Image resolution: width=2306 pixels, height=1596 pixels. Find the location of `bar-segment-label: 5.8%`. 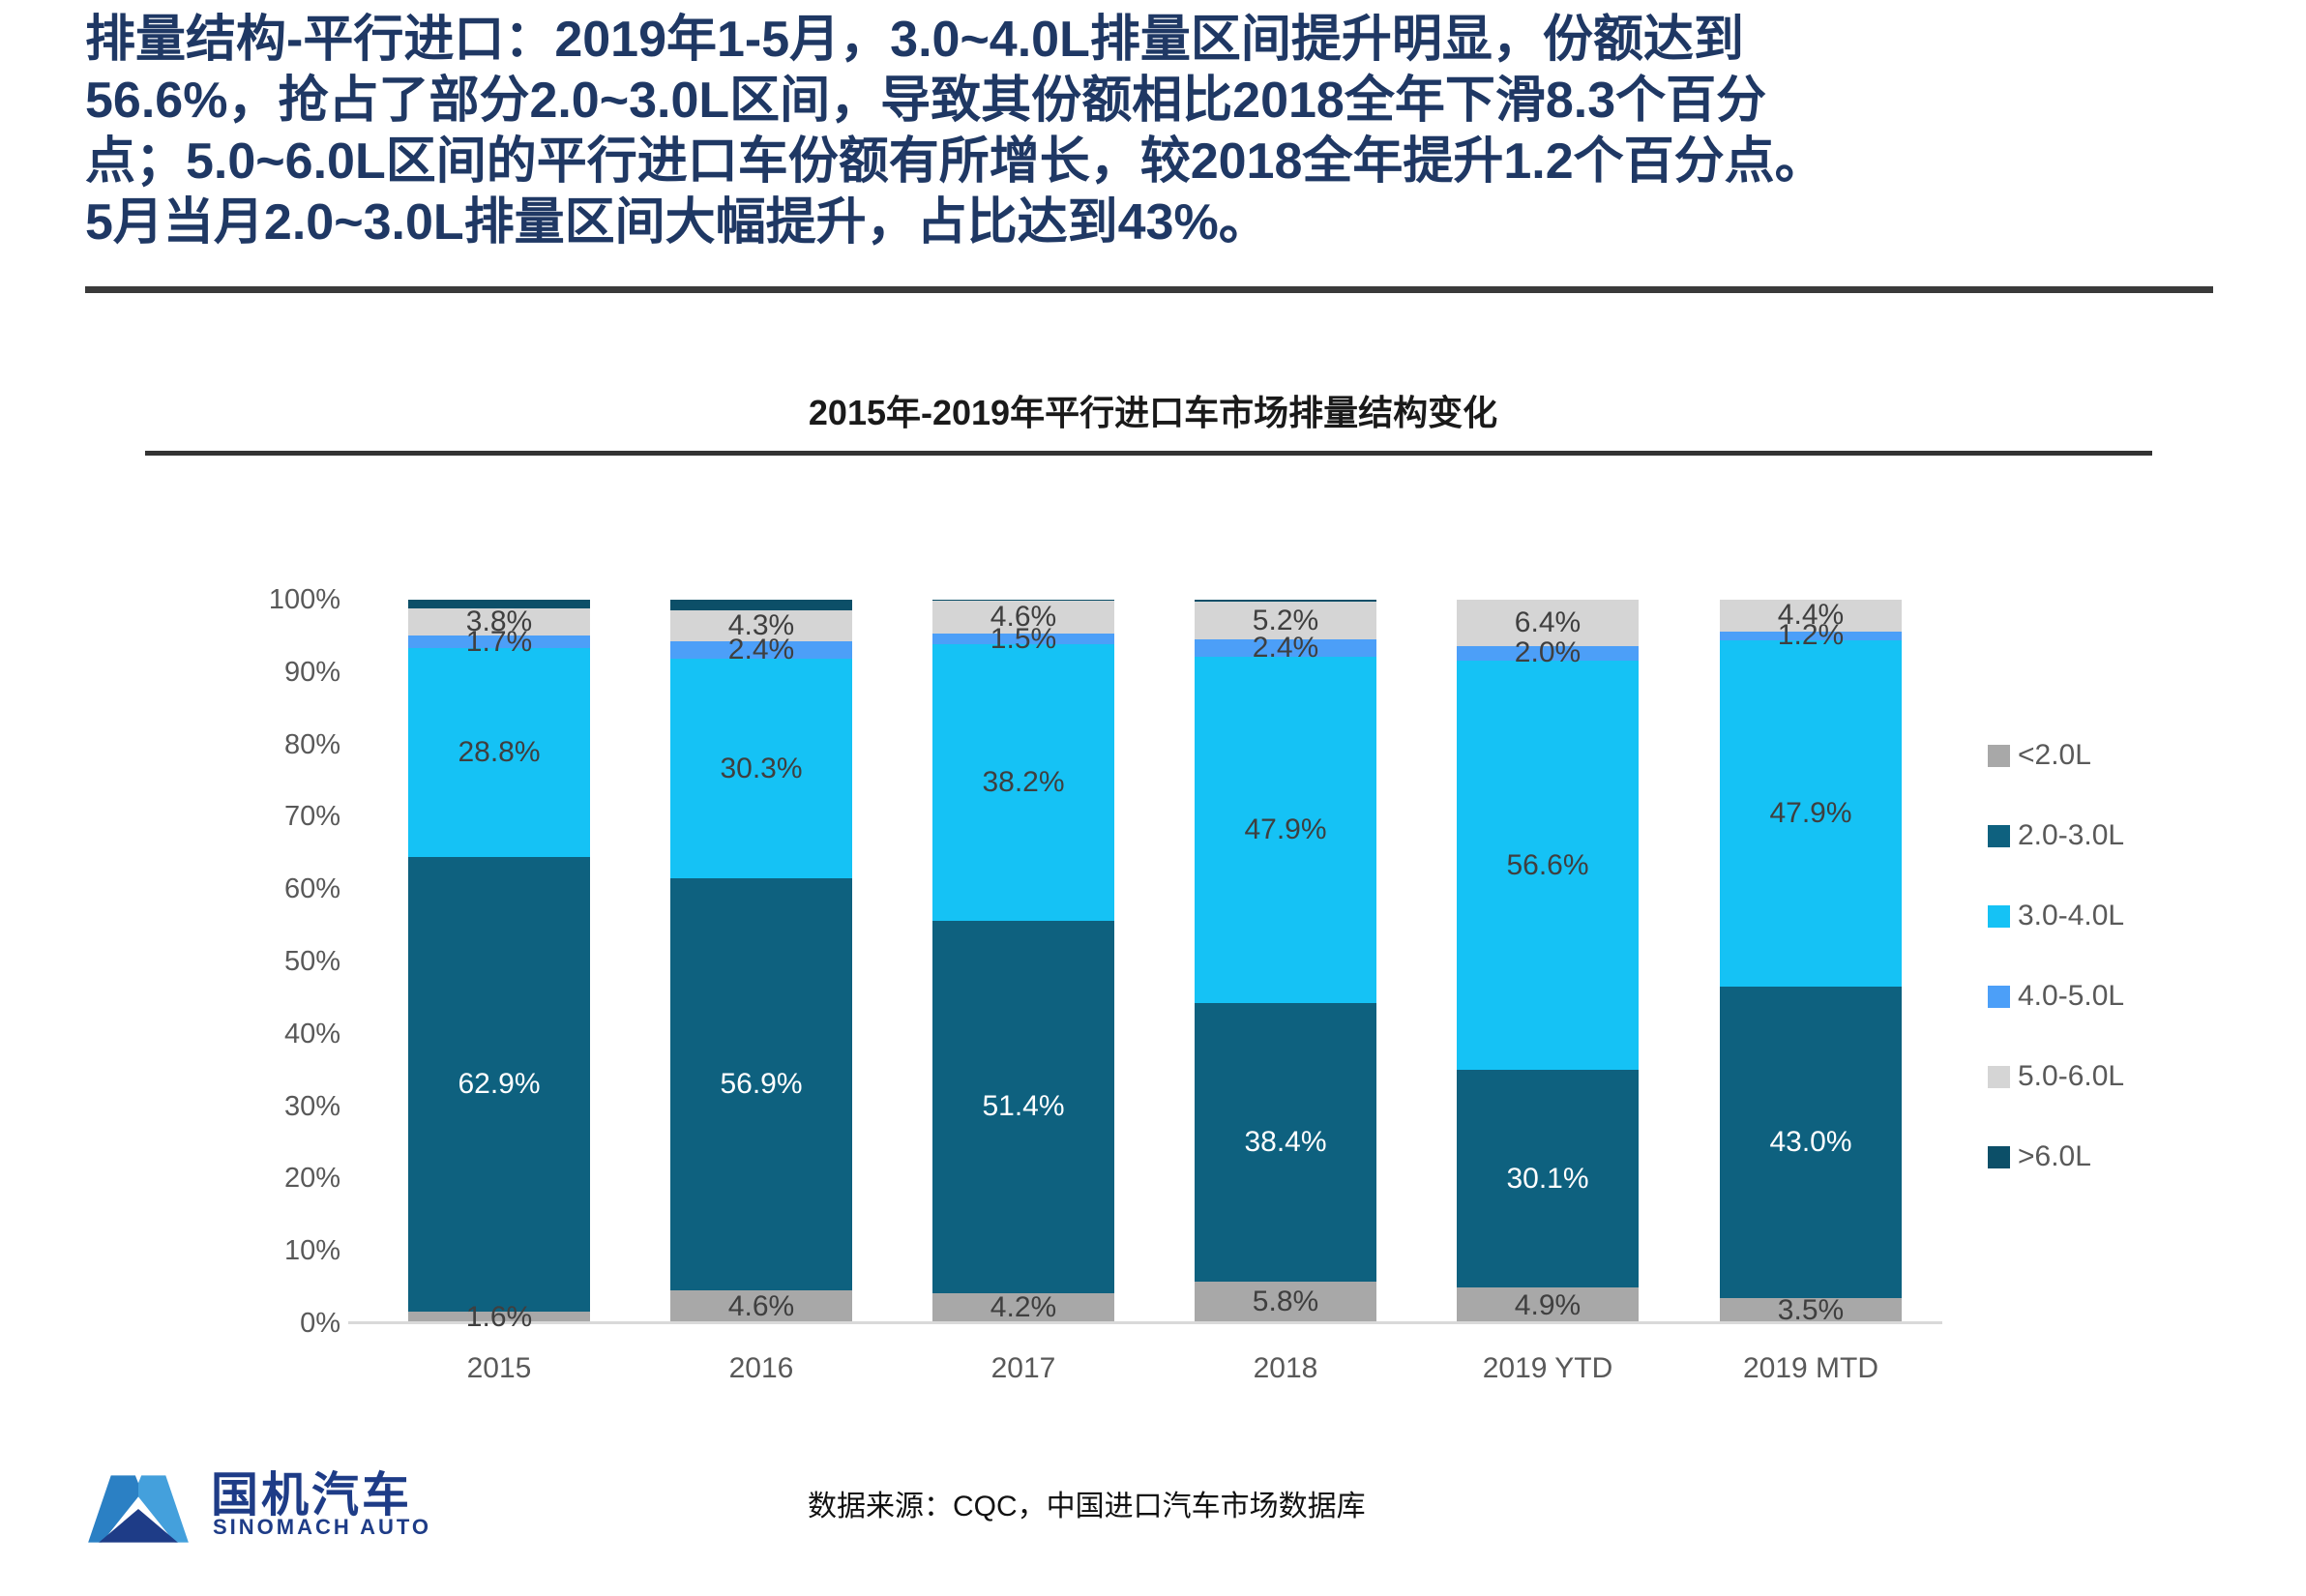

bar-segment-label: 5.8% is located at coordinates (1285, 1302).